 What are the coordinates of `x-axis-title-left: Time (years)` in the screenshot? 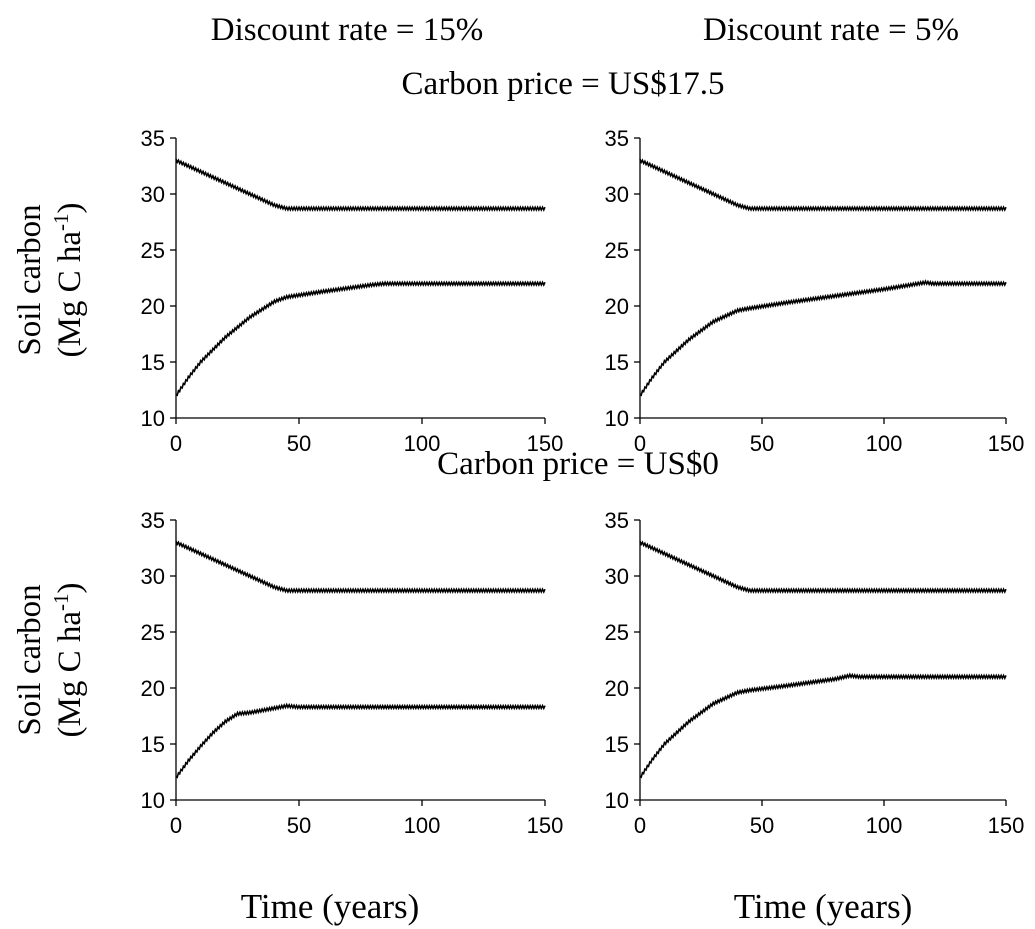 It's located at (330, 906).